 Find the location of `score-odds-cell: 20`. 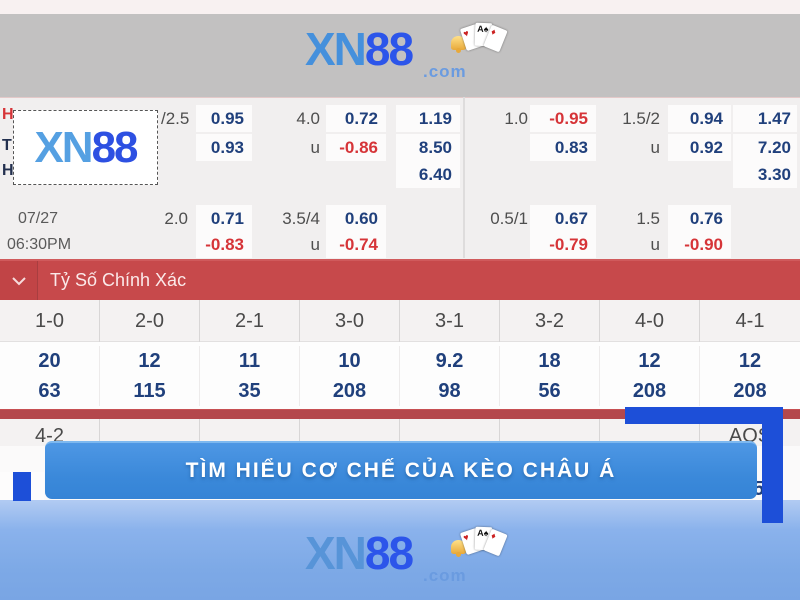

score-odds-cell: 20 is located at coordinates (50, 361).